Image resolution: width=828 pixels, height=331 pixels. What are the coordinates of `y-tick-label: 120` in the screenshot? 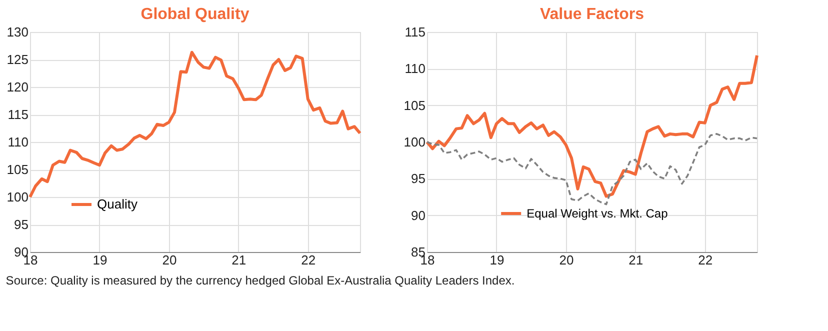 It's located at (17, 87).